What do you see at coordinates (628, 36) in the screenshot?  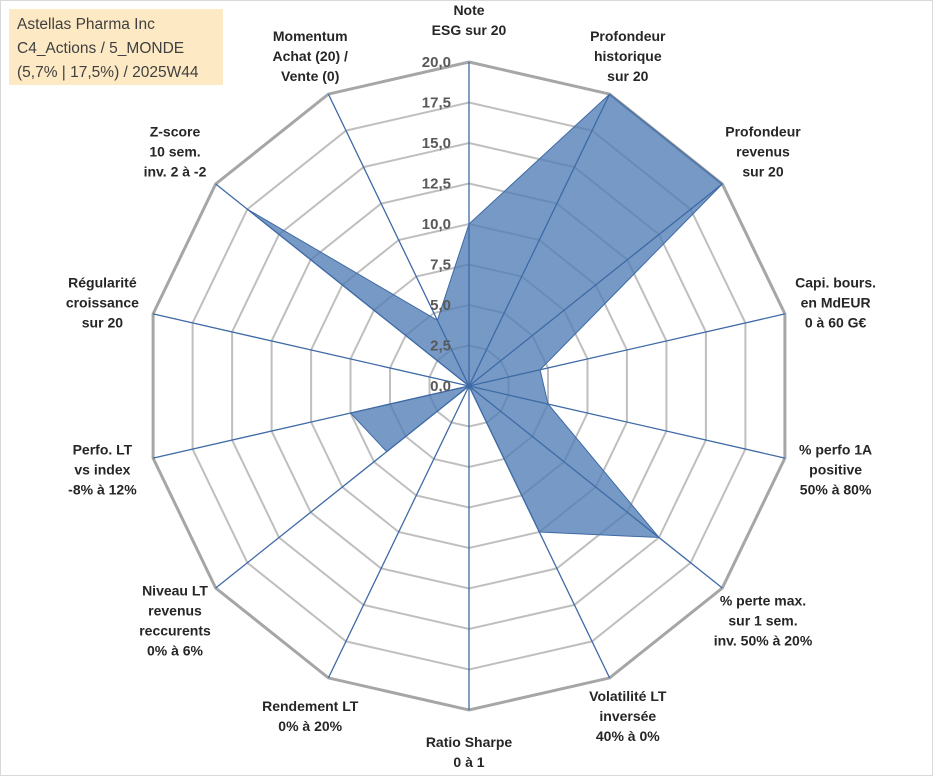 I see `axis-label-1-line-0: Profondeur` at bounding box center [628, 36].